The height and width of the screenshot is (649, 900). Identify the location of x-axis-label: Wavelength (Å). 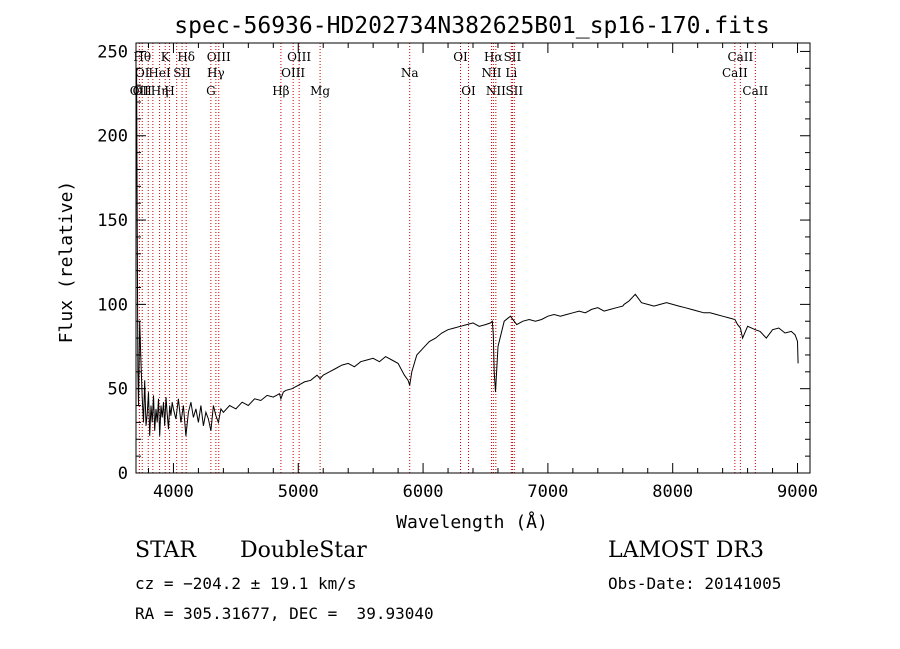
(472, 522).